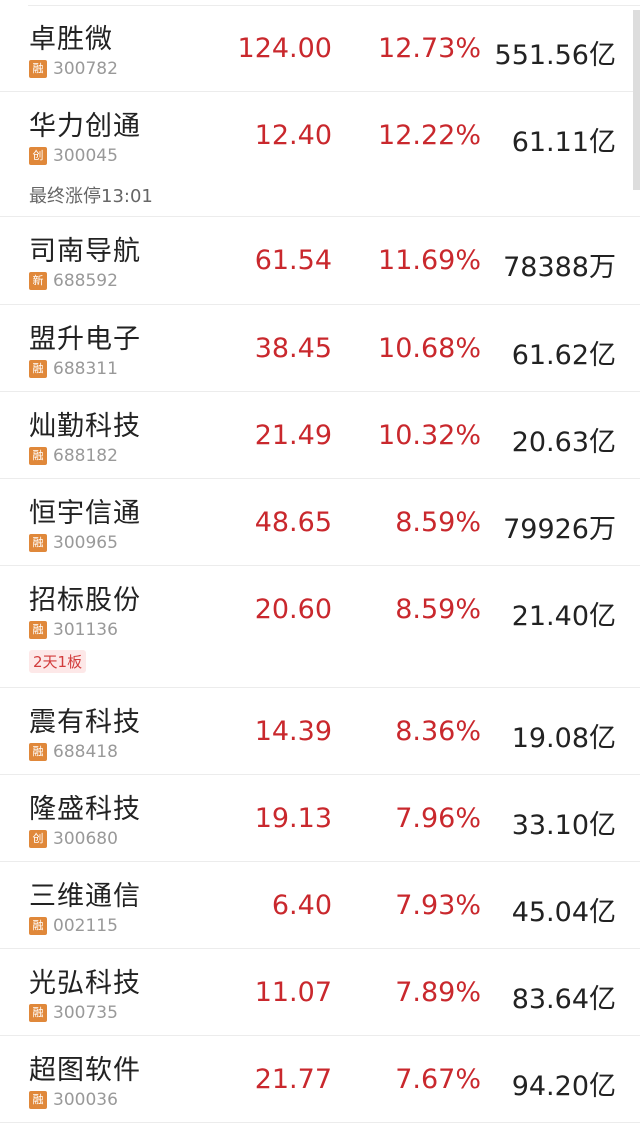 The image size is (640, 1126). What do you see at coordinates (438, 818) in the screenshot?
I see `stock-change: 7.96%` at bounding box center [438, 818].